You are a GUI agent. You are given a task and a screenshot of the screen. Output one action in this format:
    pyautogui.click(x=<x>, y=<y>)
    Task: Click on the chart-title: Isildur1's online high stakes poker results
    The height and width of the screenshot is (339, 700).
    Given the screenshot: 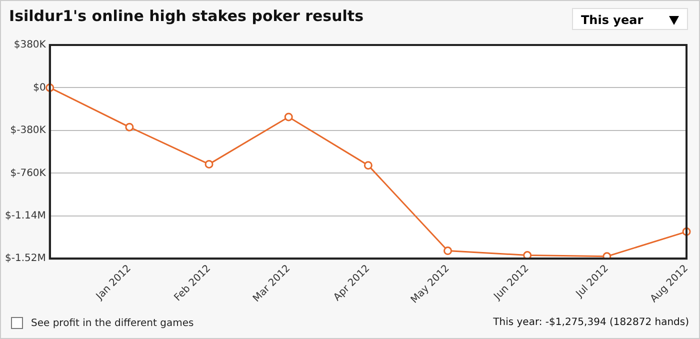 What is the action you would take?
    pyautogui.click(x=186, y=16)
    